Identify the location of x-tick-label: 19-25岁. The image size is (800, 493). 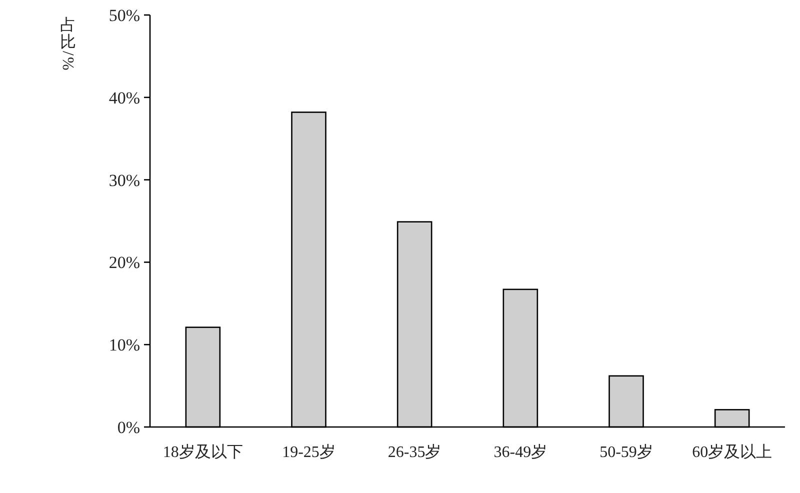
(309, 452).